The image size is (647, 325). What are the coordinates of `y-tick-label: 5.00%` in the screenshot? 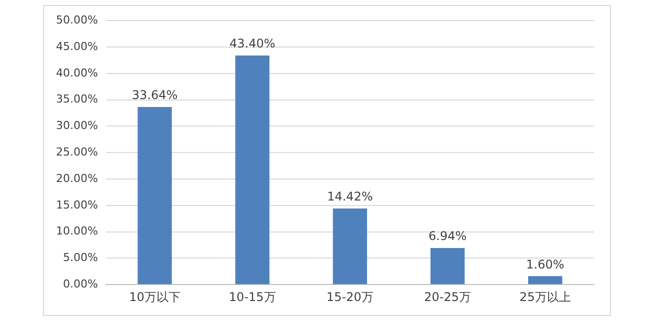 It's located at (80, 257).